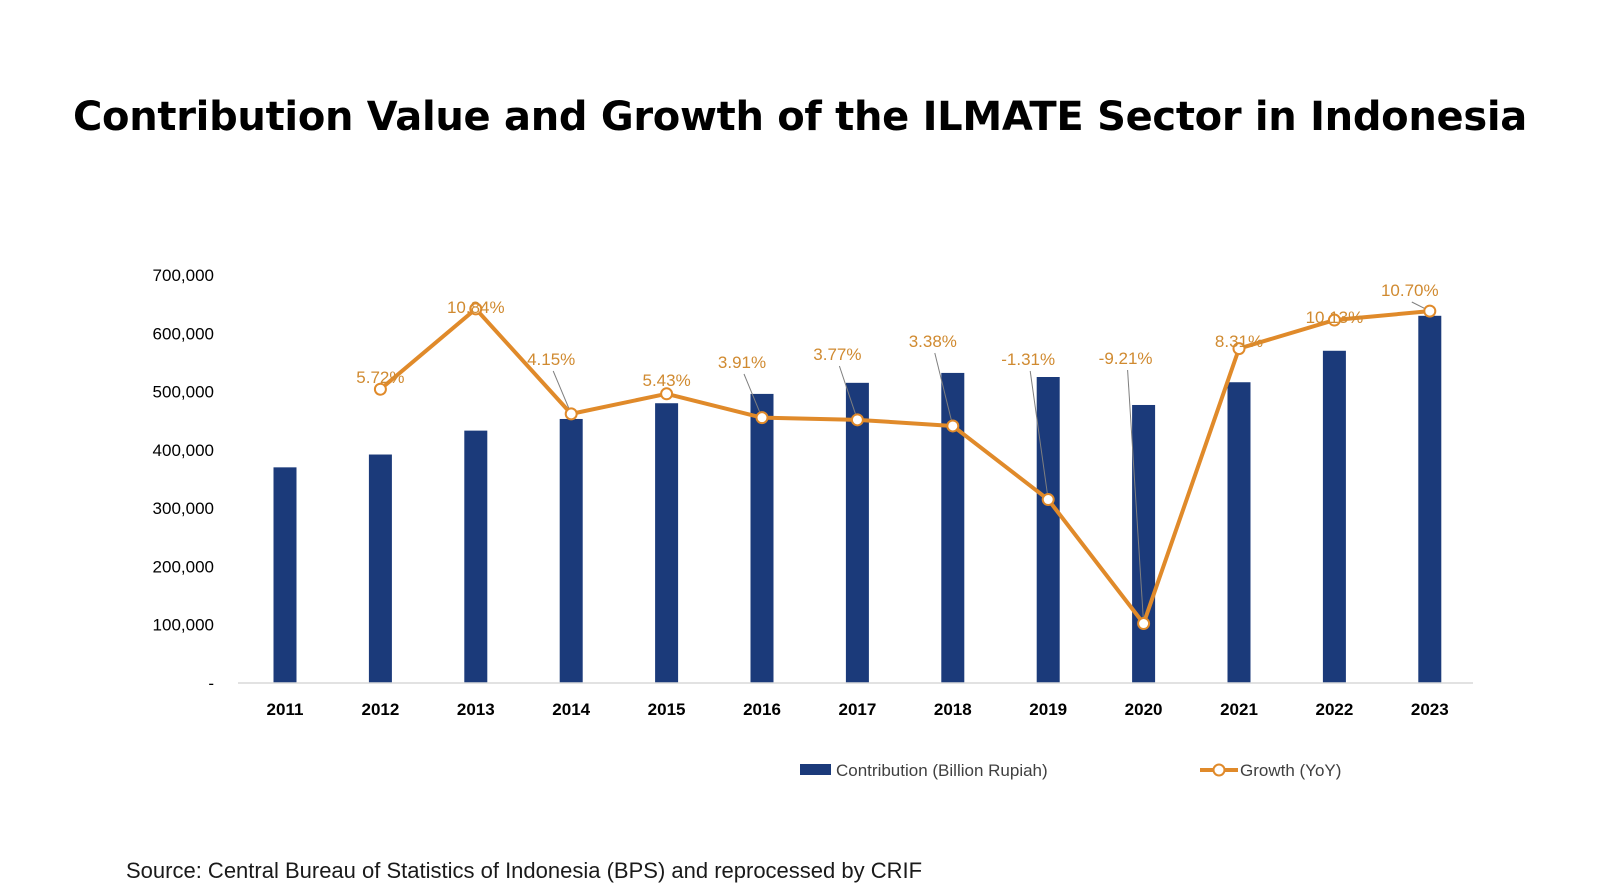  Describe the element at coordinates (762, 418) in the screenshot. I see `growth-marker-2016` at that location.